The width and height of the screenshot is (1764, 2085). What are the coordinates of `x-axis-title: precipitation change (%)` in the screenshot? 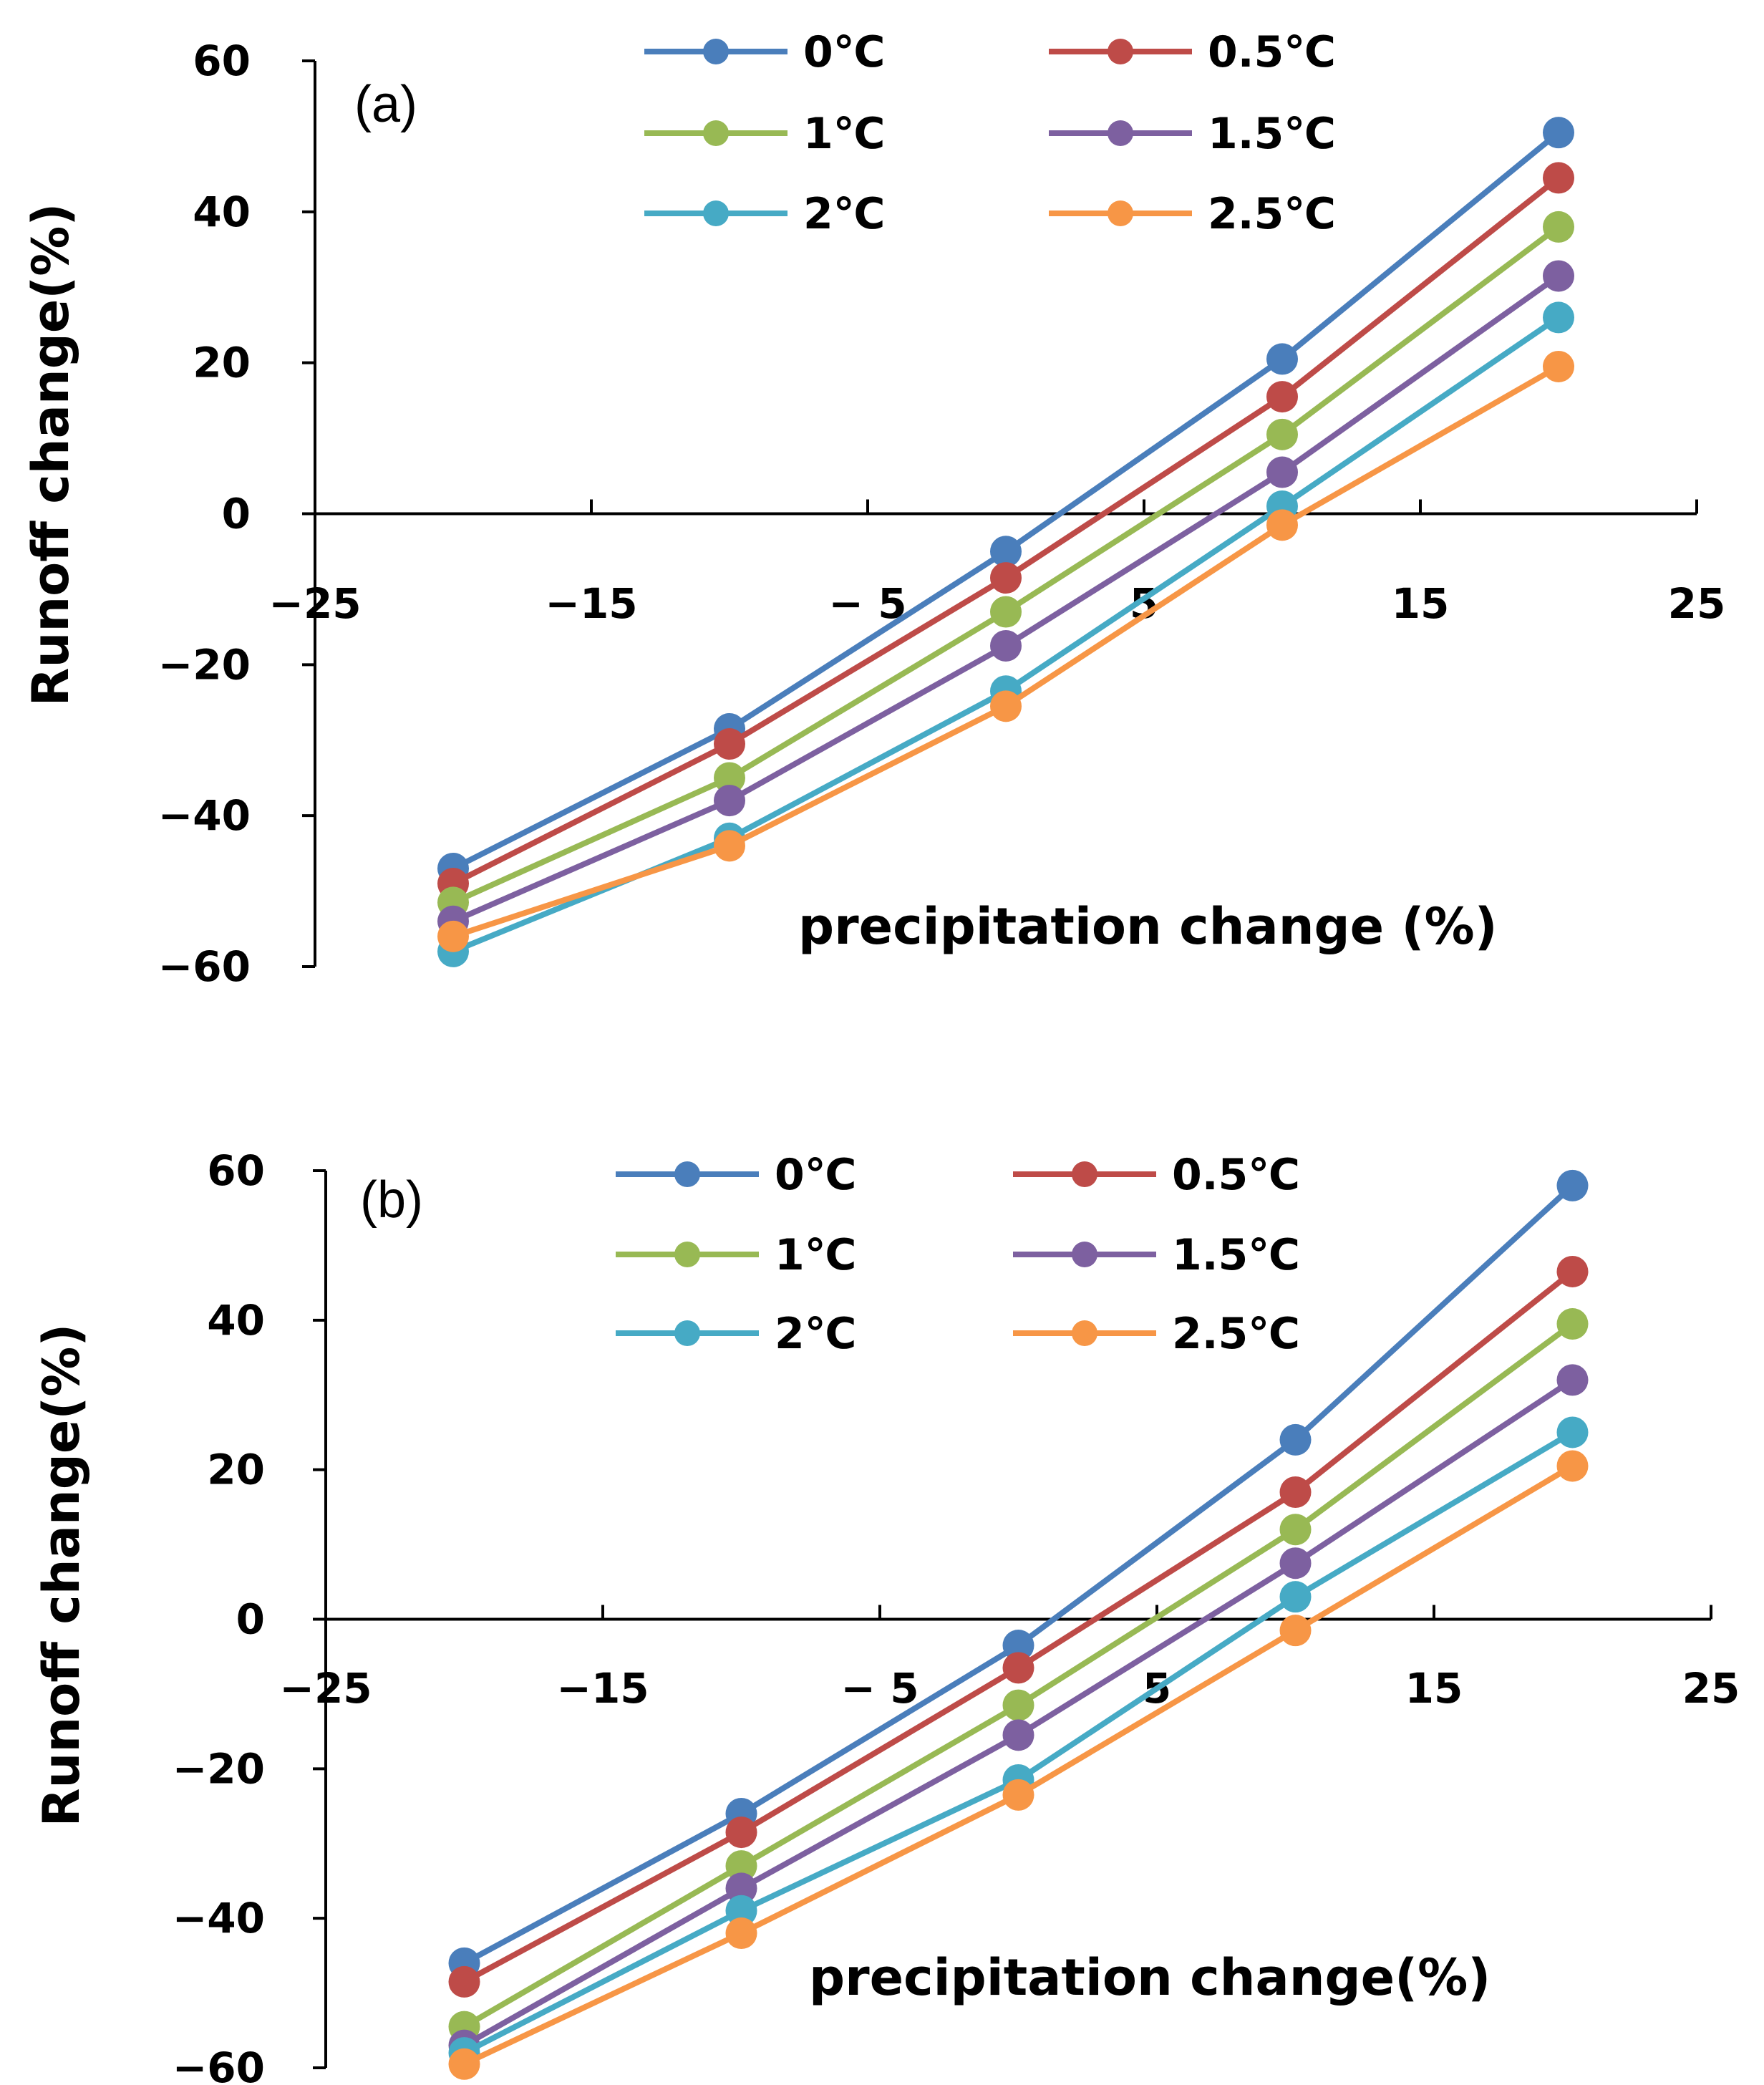 It's located at (1148, 927).